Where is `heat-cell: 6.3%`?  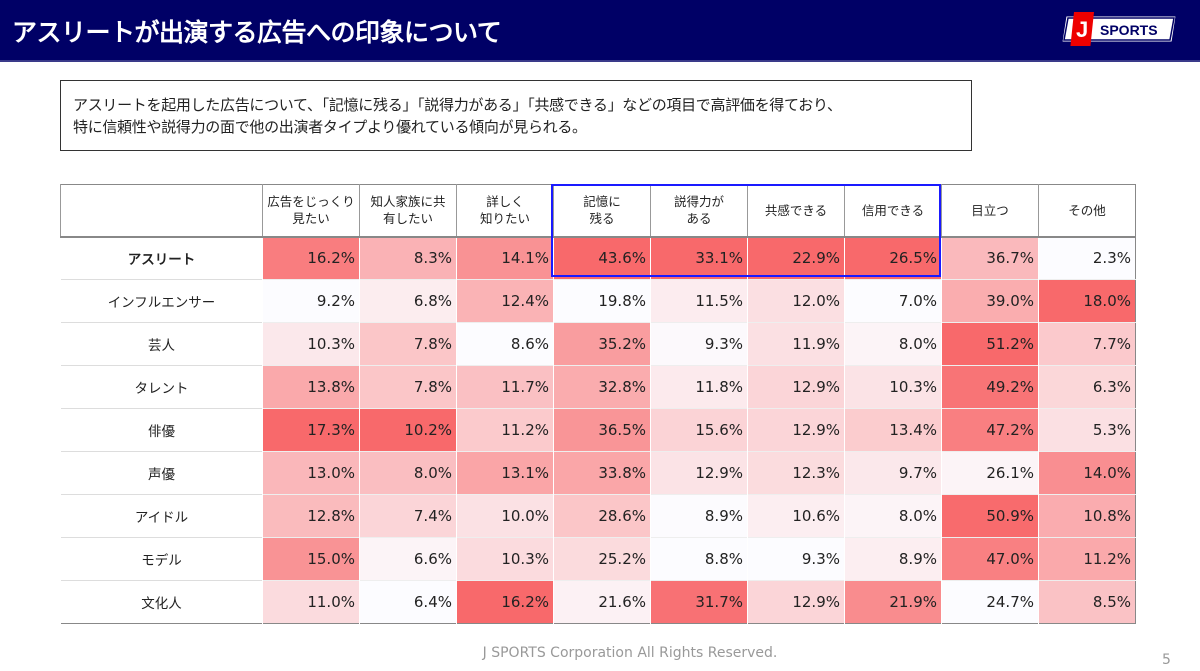
heat-cell: 6.3% is located at coordinates (1087, 387).